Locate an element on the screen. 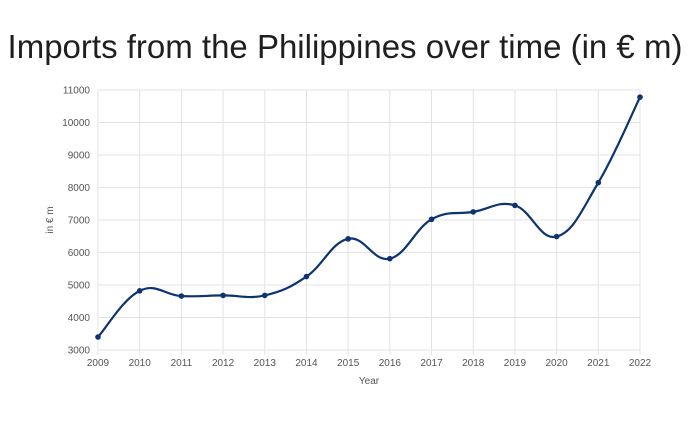  x-tick-label: 2009 is located at coordinates (98, 363).